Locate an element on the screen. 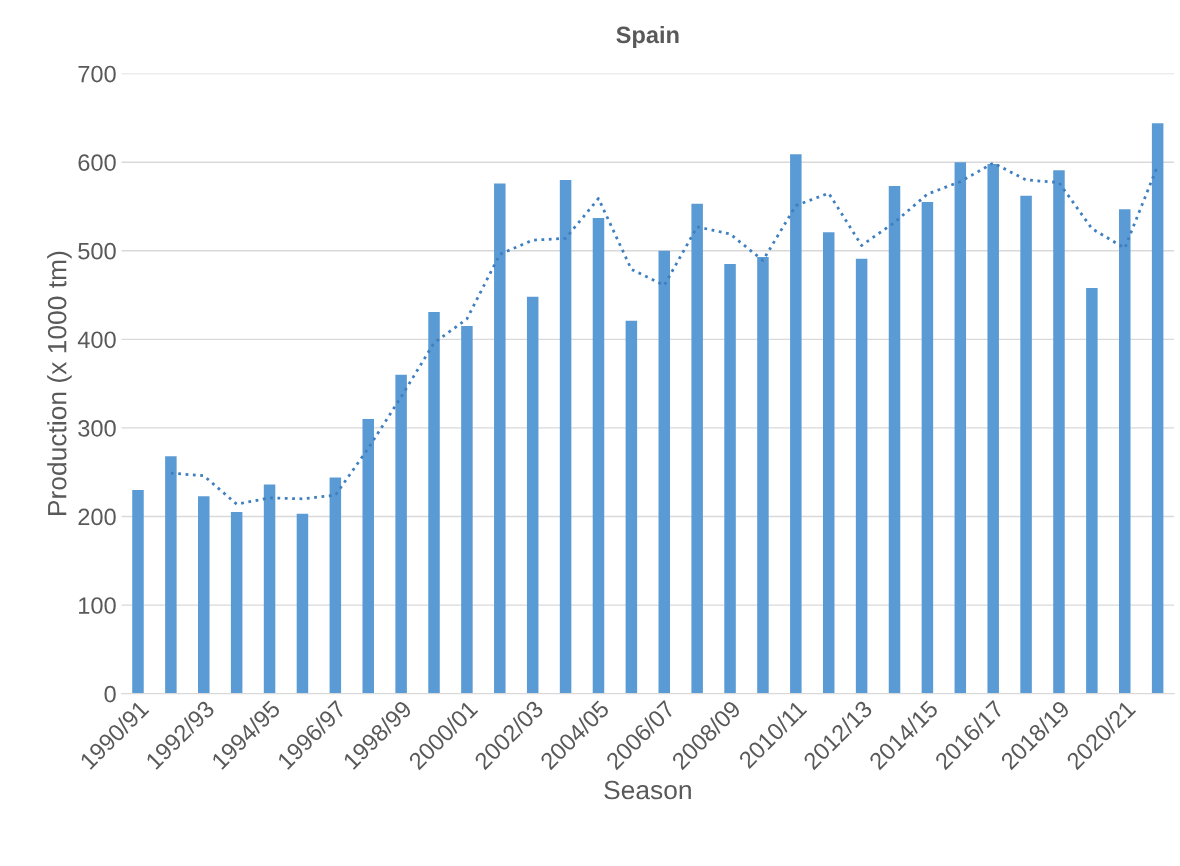 The width and height of the screenshot is (1180, 866). y-tick-label: 600 is located at coordinates (97, 162).